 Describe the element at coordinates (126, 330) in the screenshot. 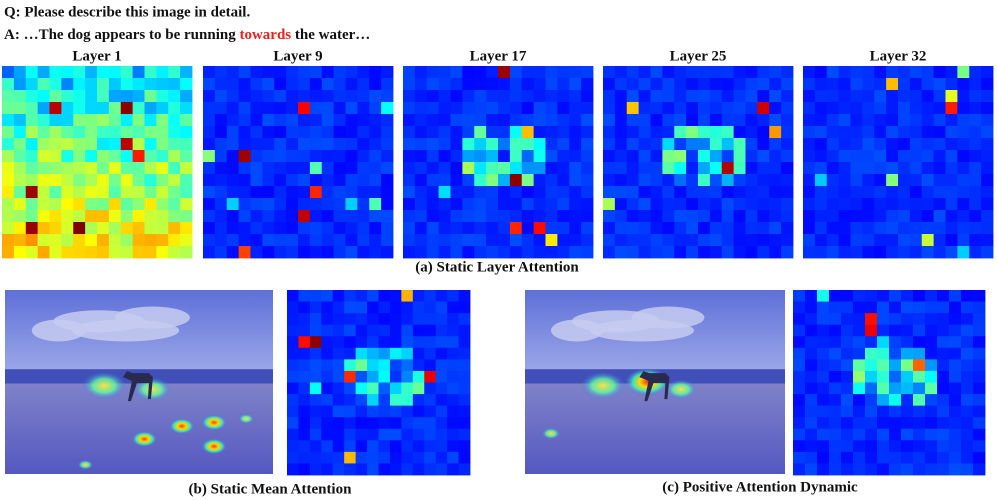

I see `cloud` at that location.